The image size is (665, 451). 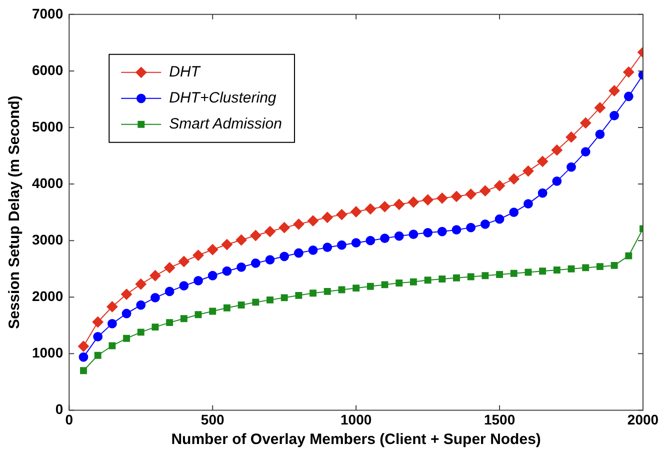 What do you see at coordinates (15, 213) in the screenshot?
I see `y-axis-title: Session Setup Delay (m Second)` at bounding box center [15, 213].